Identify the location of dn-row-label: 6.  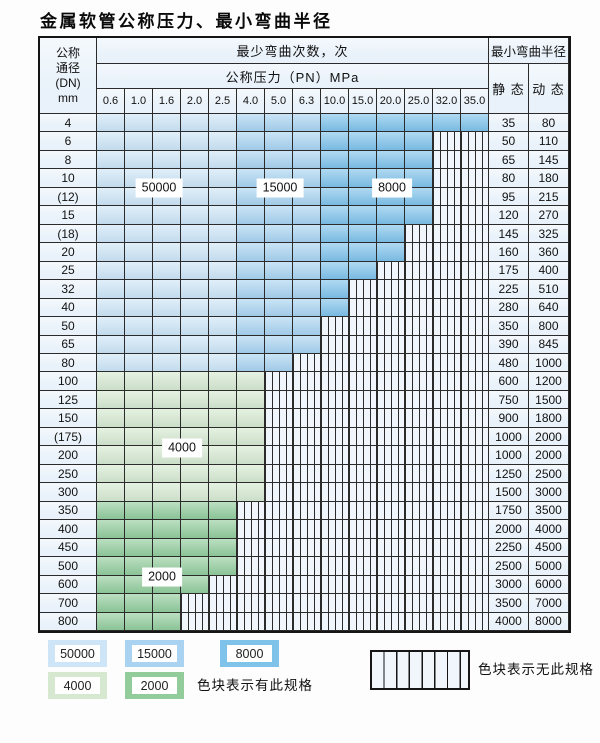
(68, 141).